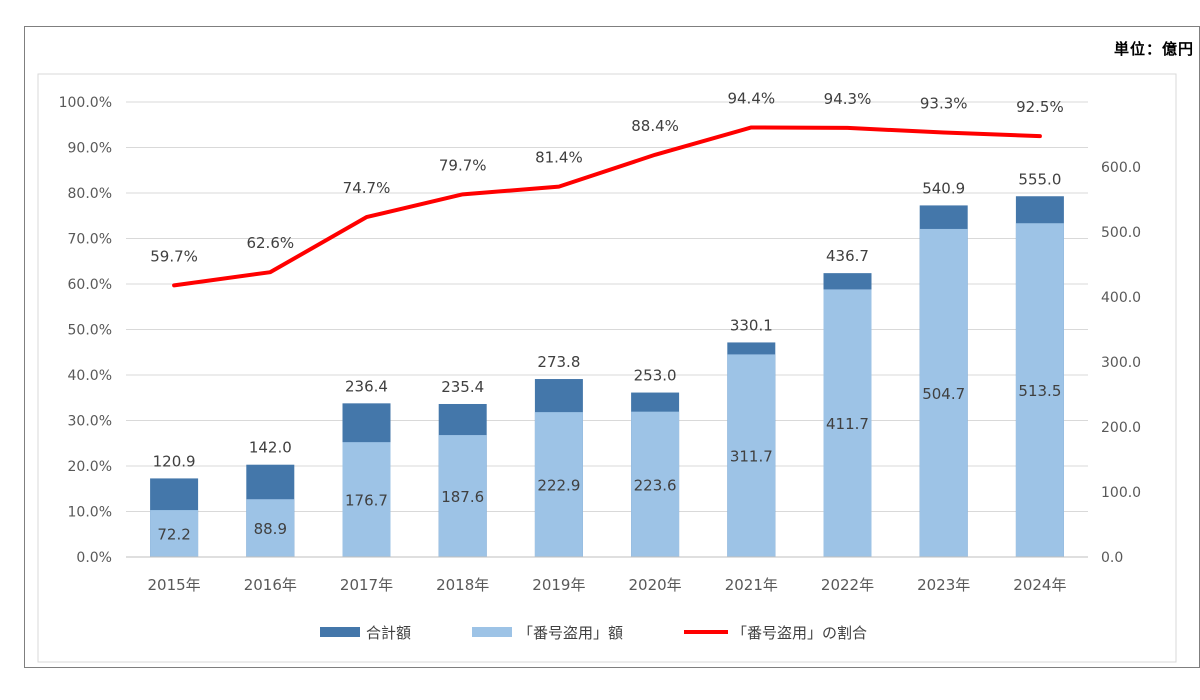 This screenshot has height=700, width=1200. I want to click on left-tick-label: 80.0%, so click(90, 194).